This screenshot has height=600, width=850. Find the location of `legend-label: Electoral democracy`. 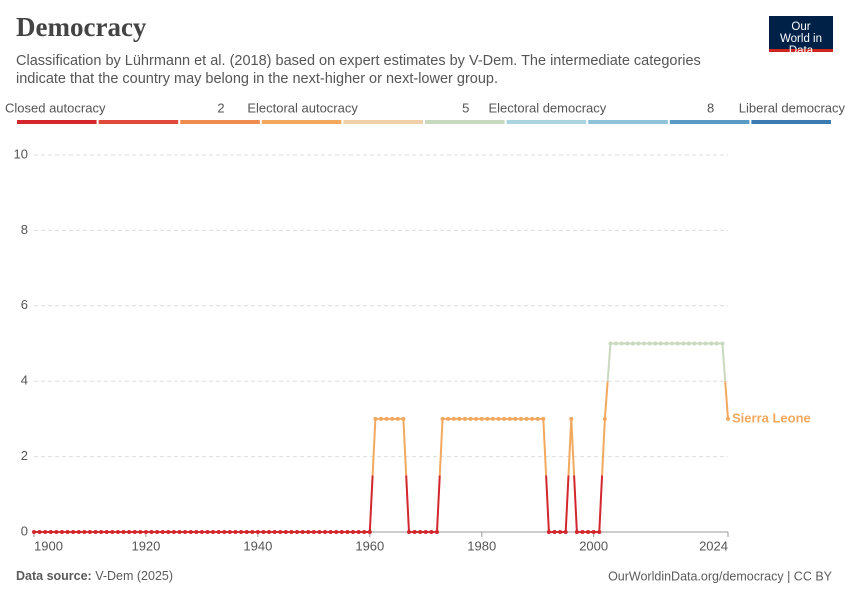

legend-label: Electoral democracy is located at coordinates (548, 107).